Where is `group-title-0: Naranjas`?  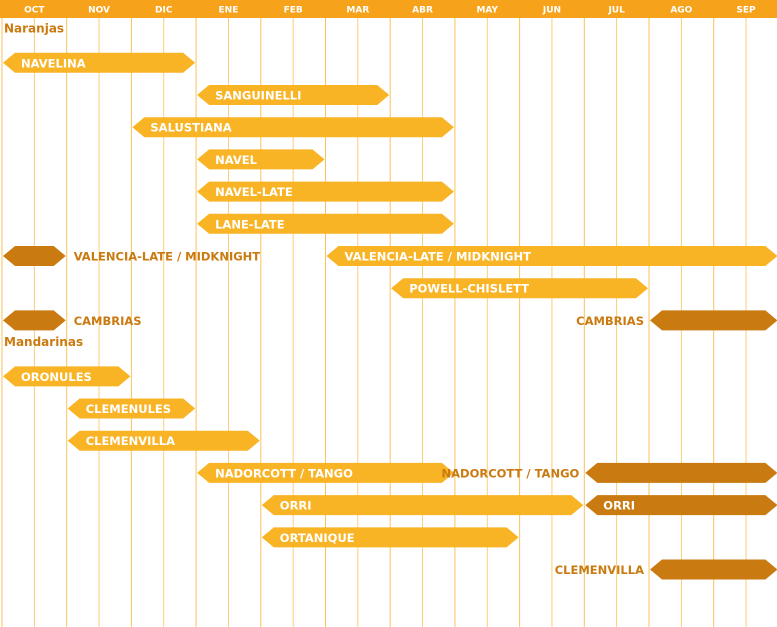
group-title-0: Naranjas is located at coordinates (34, 29).